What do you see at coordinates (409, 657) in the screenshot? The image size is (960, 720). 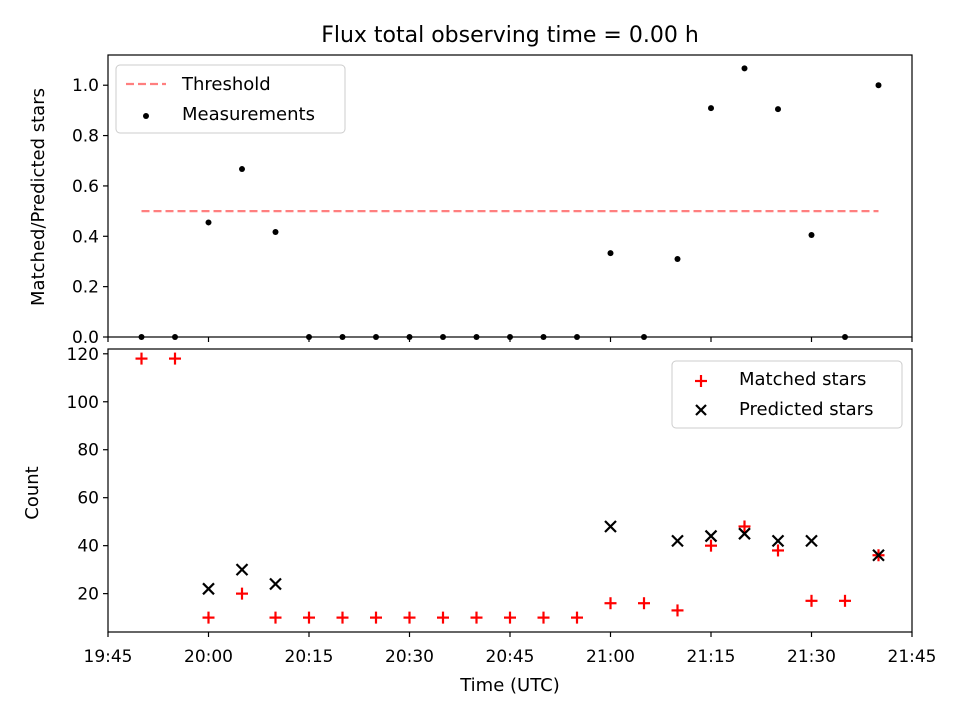 I see `x-tick-label: 20:30` at bounding box center [409, 657].